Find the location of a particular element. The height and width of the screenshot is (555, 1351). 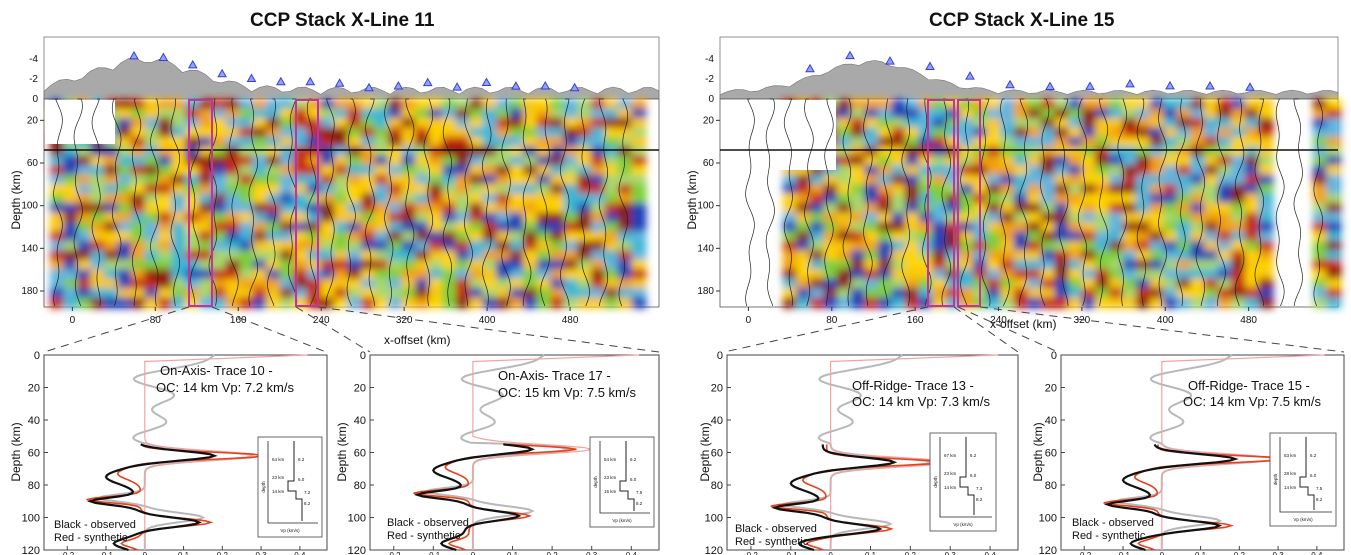

x-tick-label: 0.4 is located at coordinates (300, 553).